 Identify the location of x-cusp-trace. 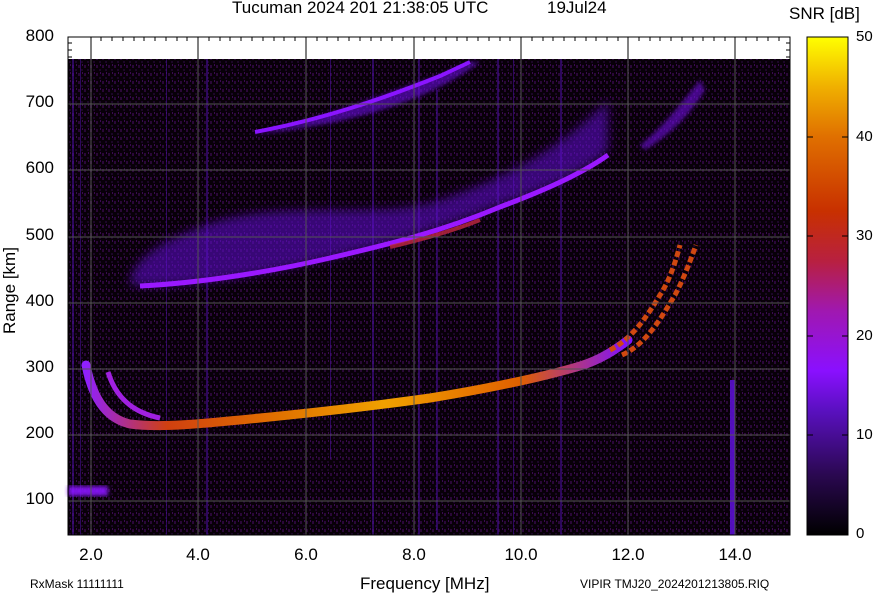
(659, 301).